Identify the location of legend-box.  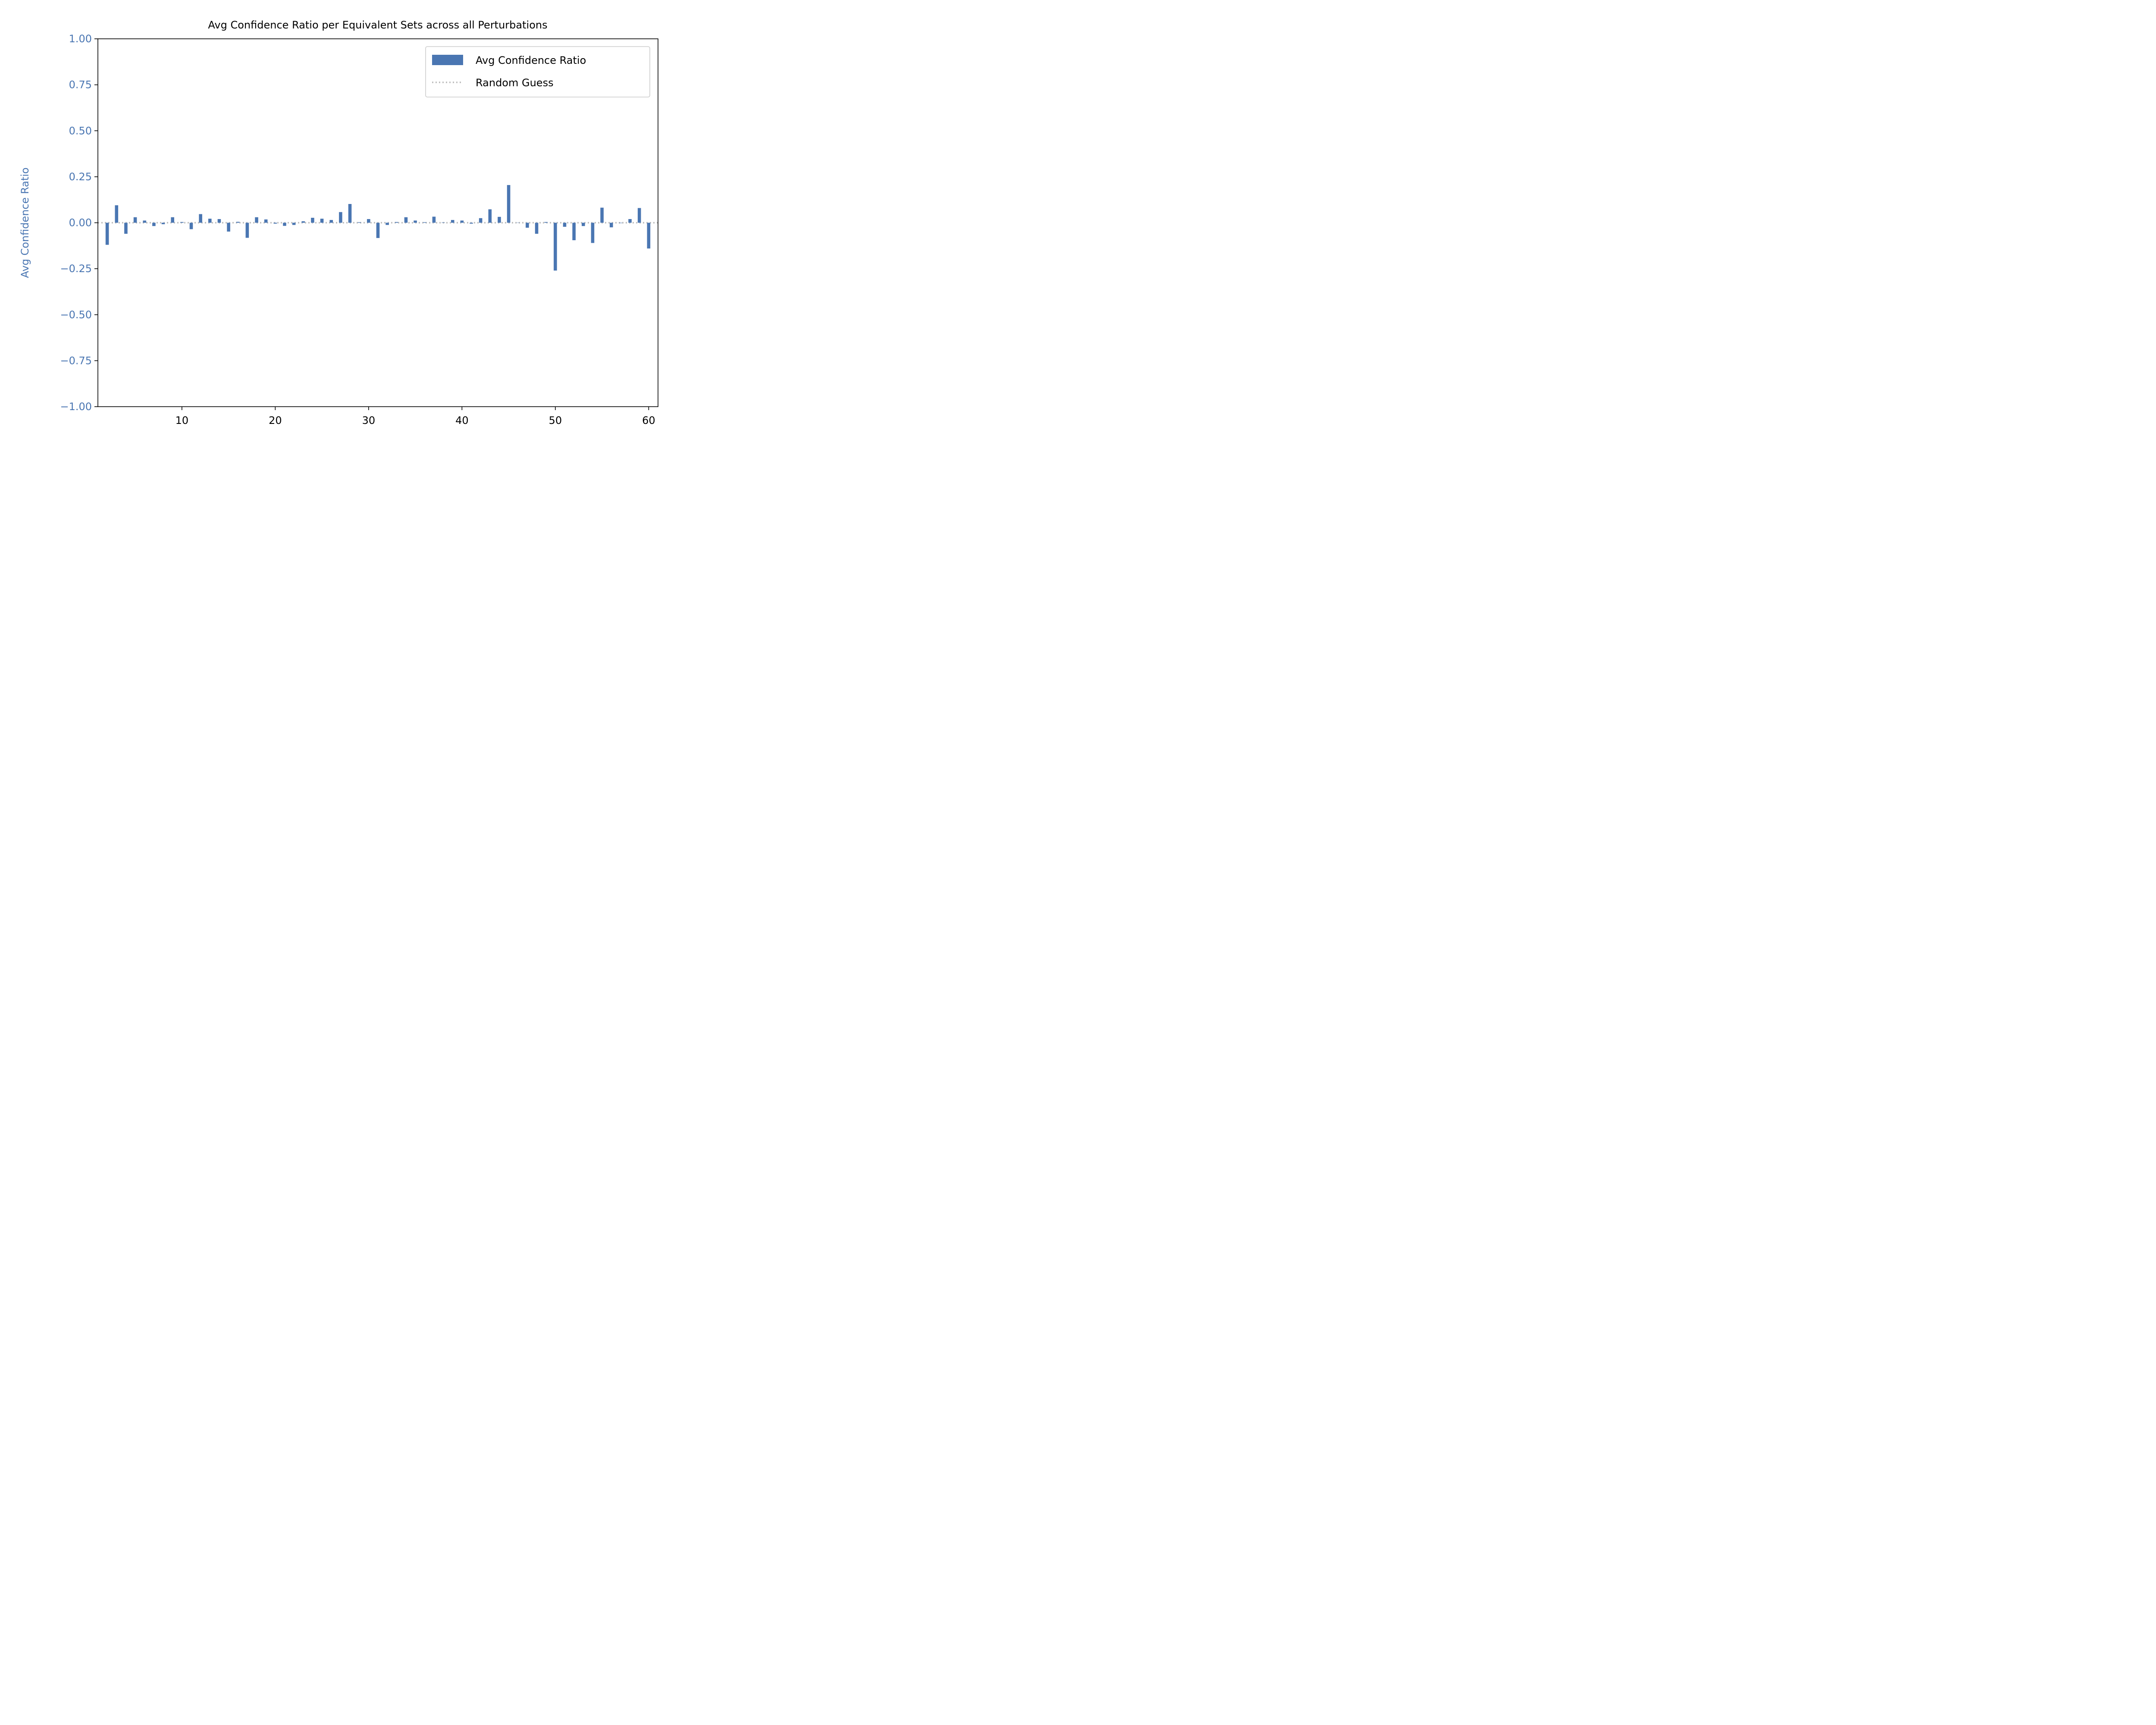
(537, 72).